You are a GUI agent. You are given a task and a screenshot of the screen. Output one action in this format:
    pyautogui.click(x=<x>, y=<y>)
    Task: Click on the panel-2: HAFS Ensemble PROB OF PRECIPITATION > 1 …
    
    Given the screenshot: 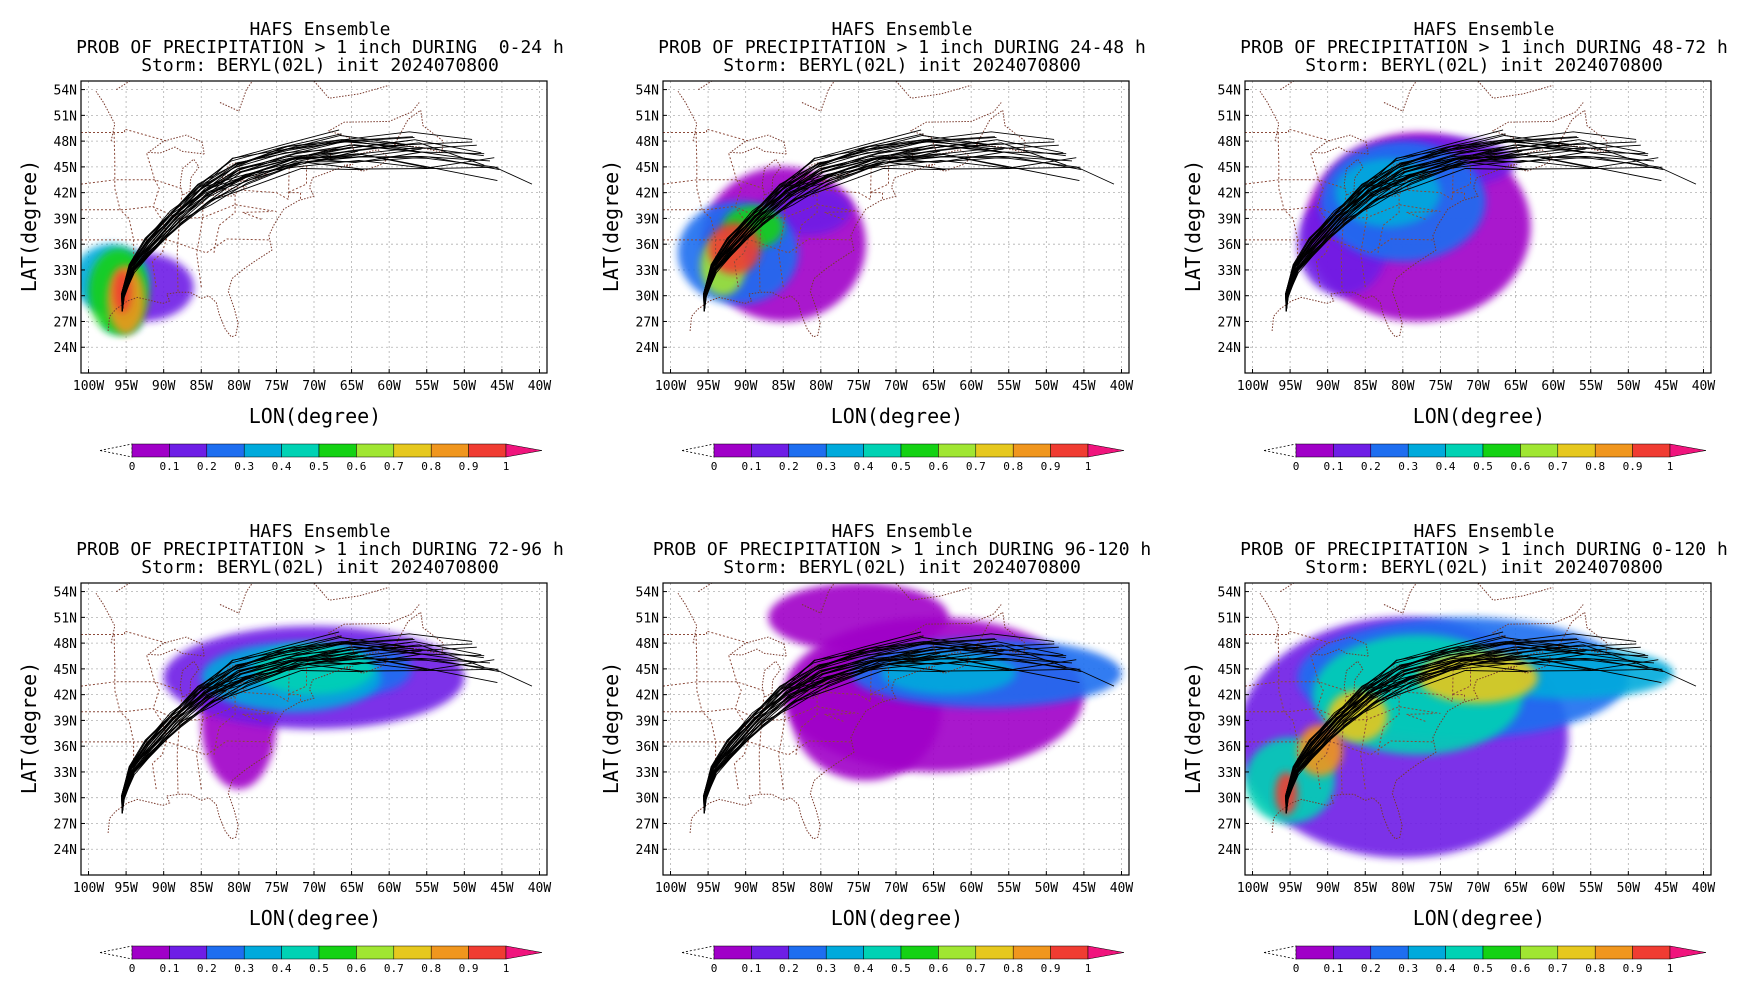 What is the action you would take?
    pyautogui.click(x=872, y=246)
    